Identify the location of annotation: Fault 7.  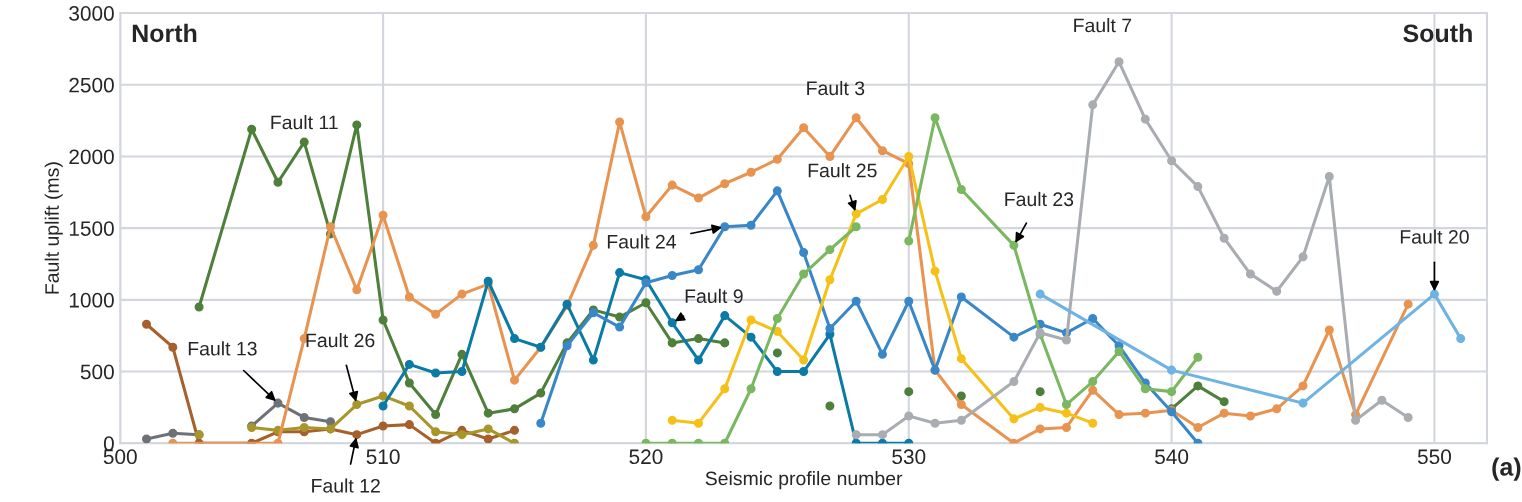
(1103, 25).